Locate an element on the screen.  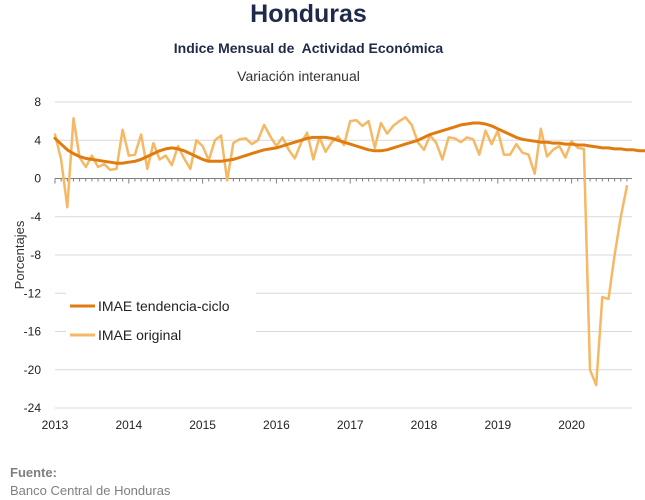
x-tick-label: 2018 is located at coordinates (424, 425).